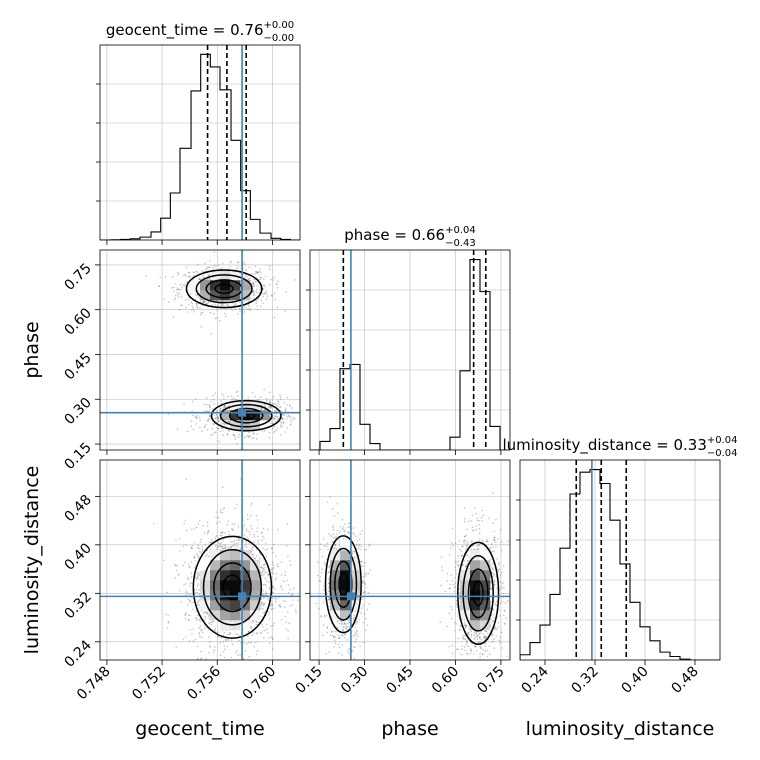 The height and width of the screenshot is (760, 760). Describe the element at coordinates (200, 350) in the screenshot. I see `scatter-panel-phase_vs_geocent_time` at that location.